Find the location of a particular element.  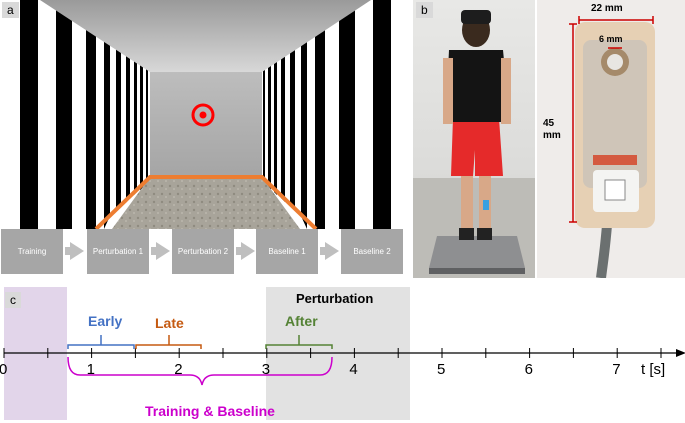

axis-ticks is located at coordinates (332, 353).